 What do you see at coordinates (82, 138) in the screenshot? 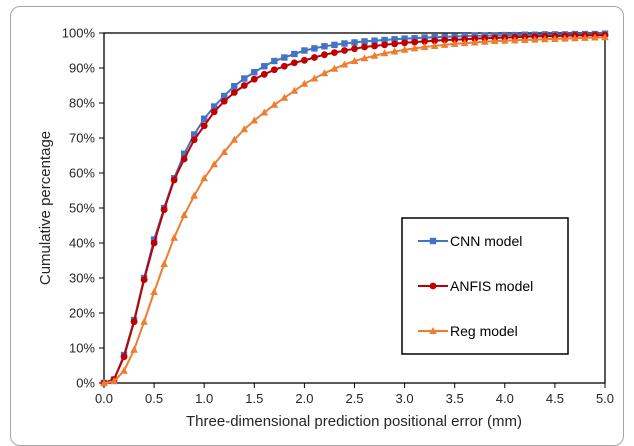
I see `y-tick-label: 70%` at bounding box center [82, 138].